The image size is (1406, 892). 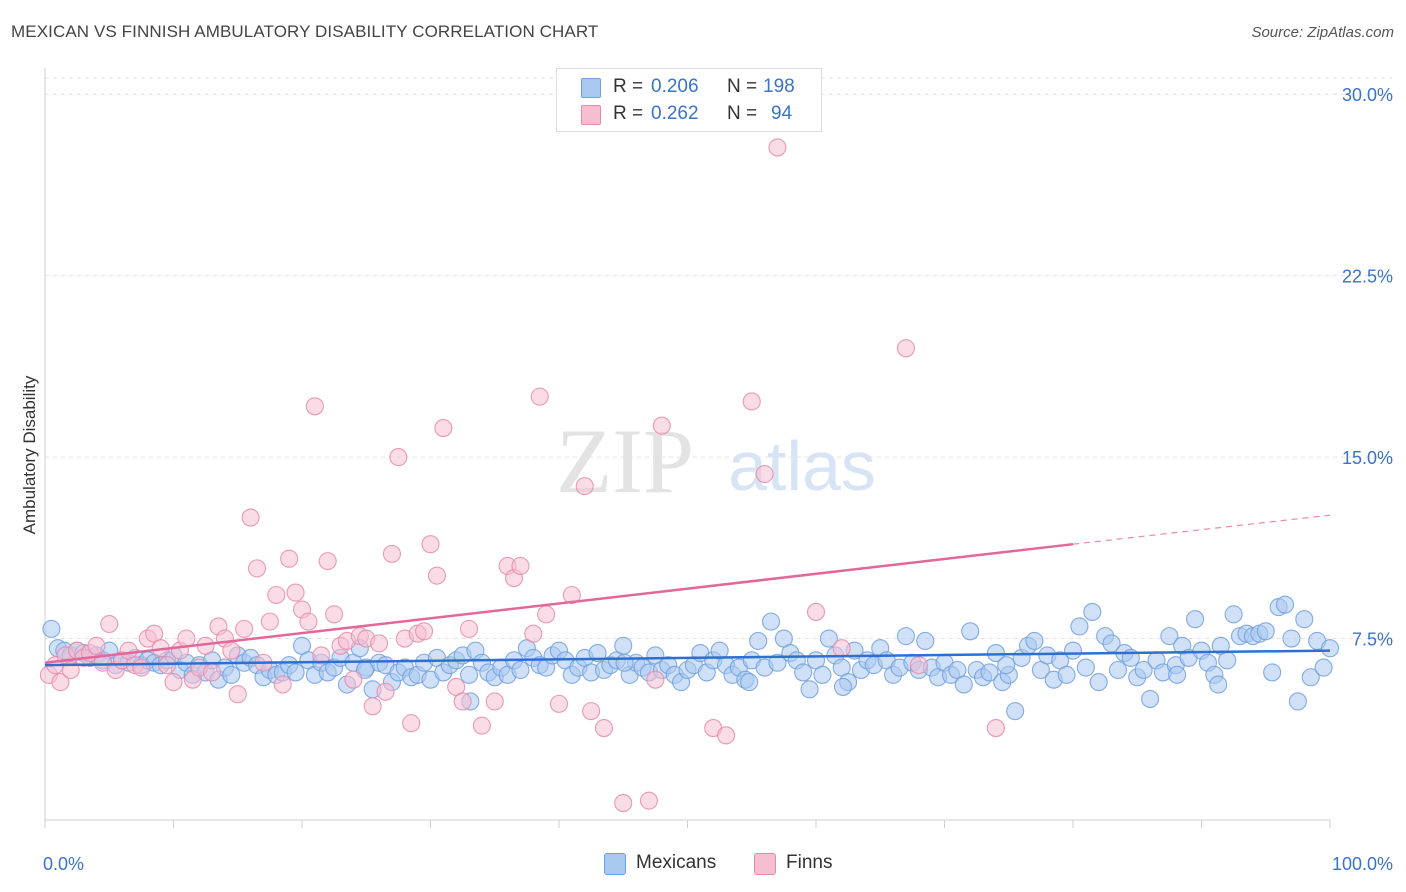 What do you see at coordinates (625, 461) in the screenshot?
I see `watermark-zip: ZIP` at bounding box center [625, 461].